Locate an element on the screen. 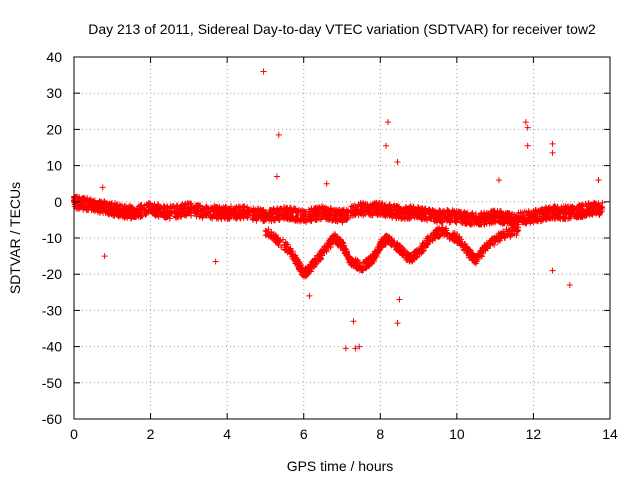 The image size is (640, 480). x-tick-label: 10 is located at coordinates (457, 434).